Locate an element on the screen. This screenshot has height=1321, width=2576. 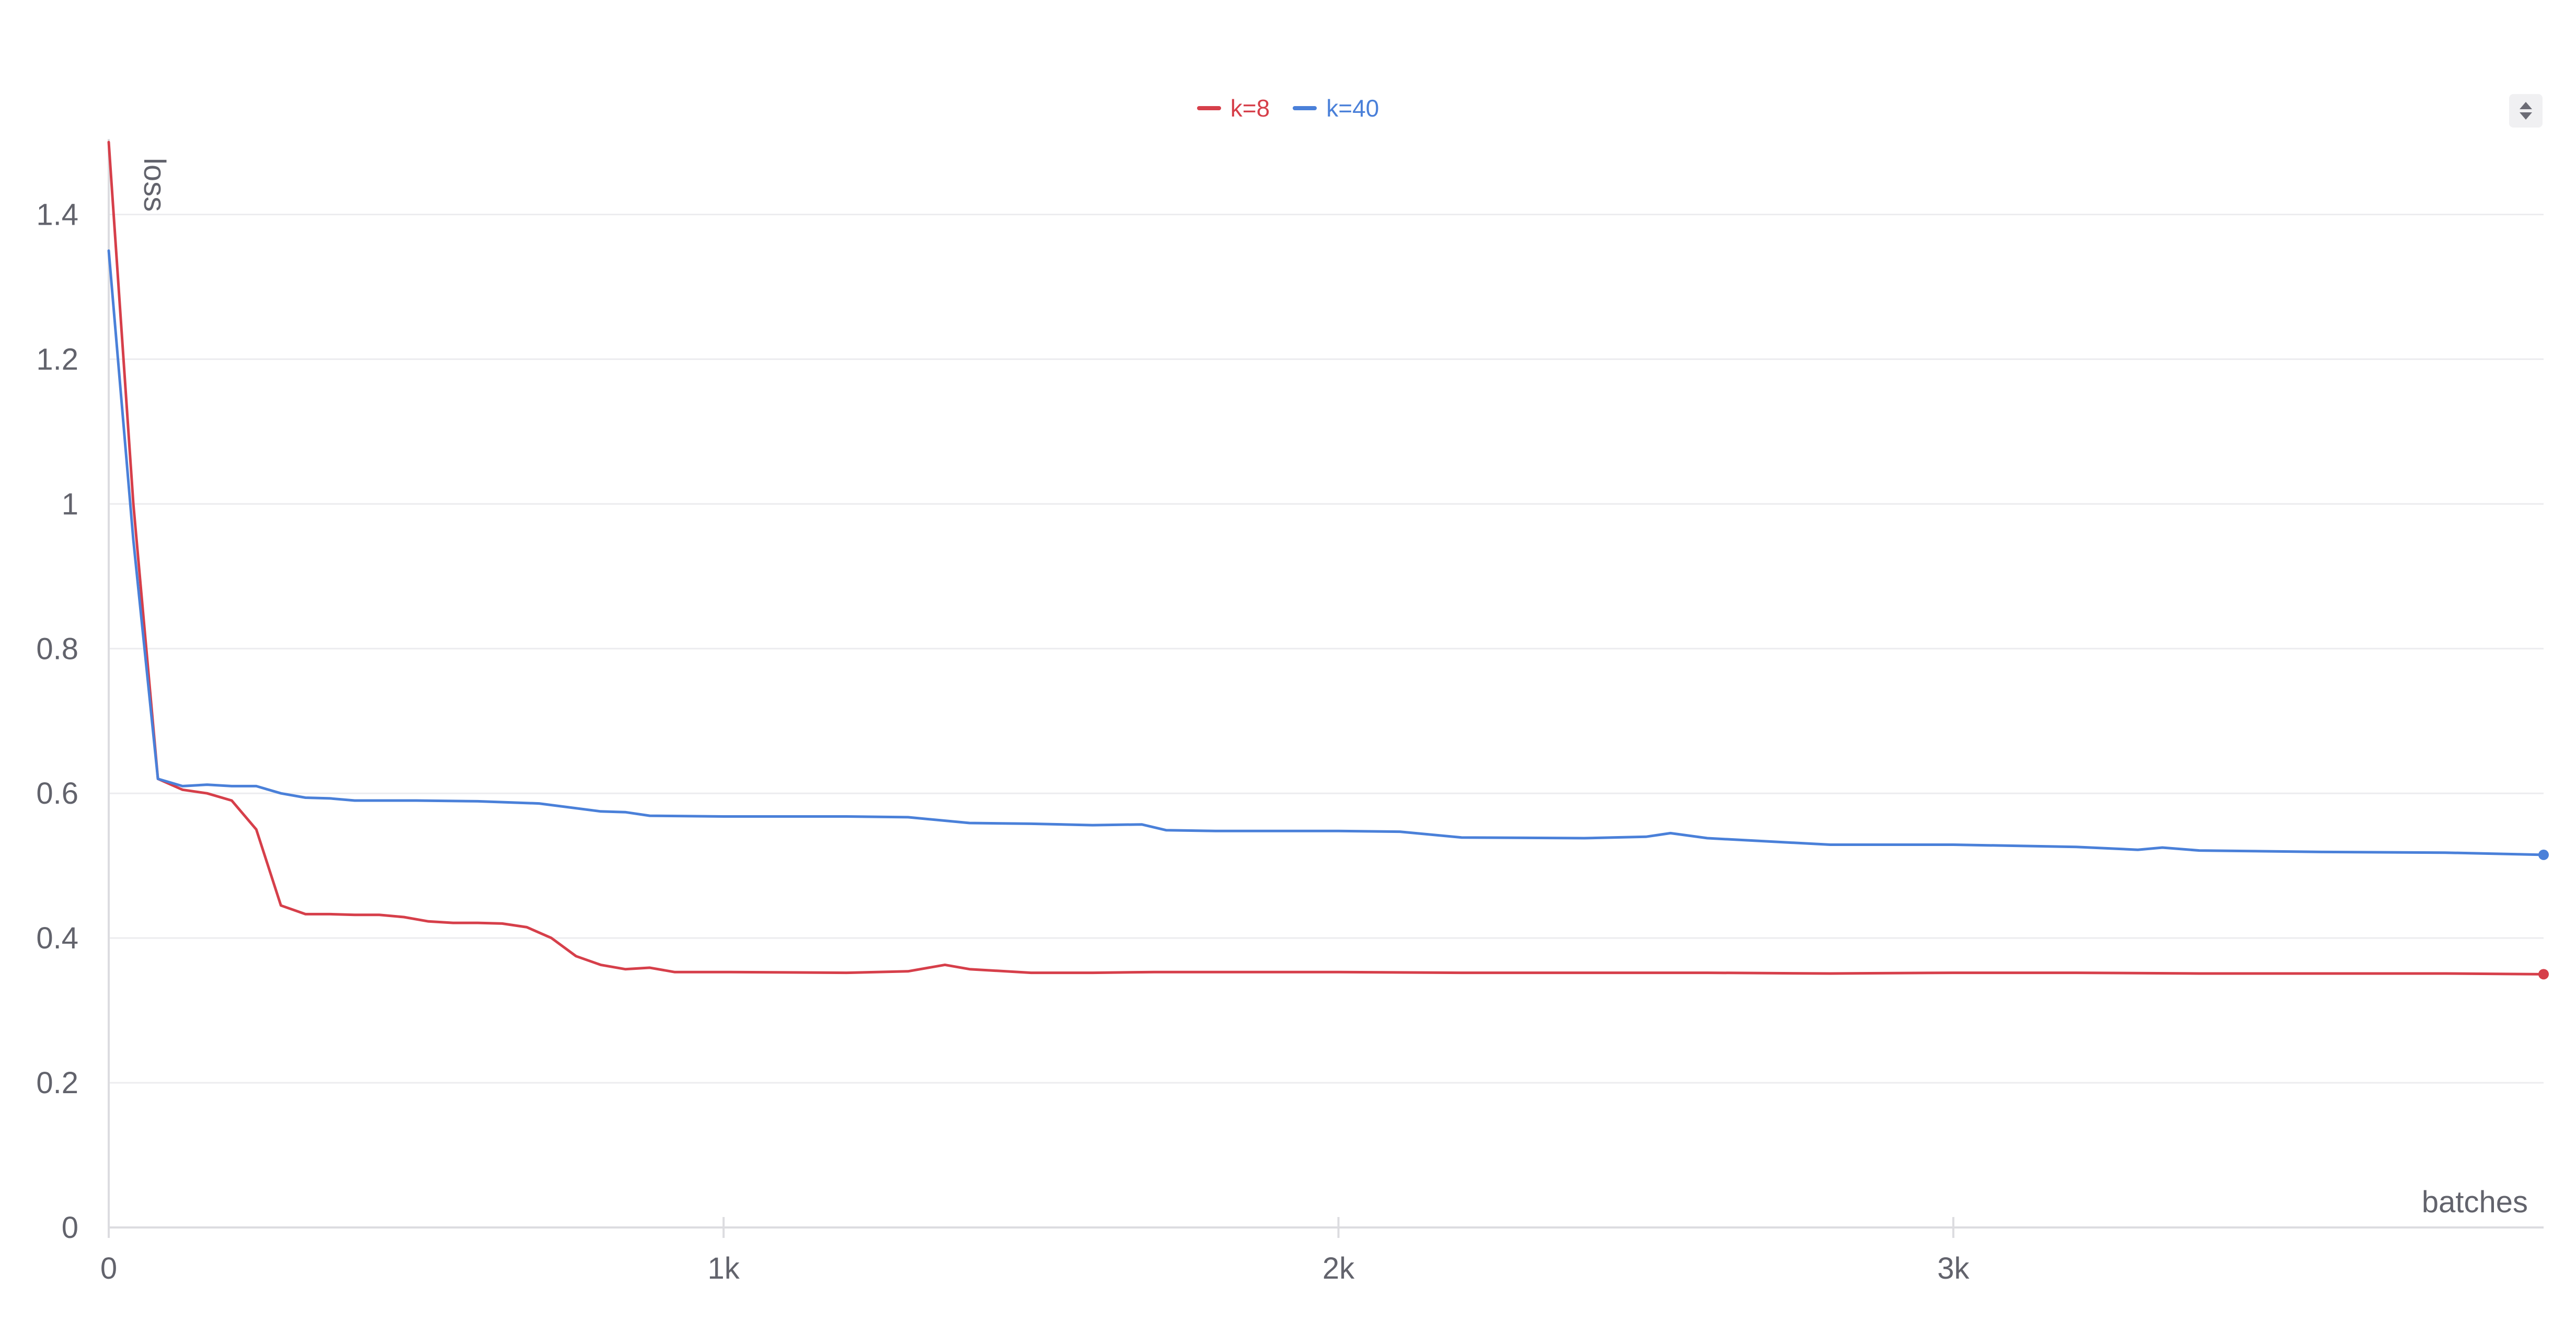
legend-swatch-k8 is located at coordinates (1209, 108).